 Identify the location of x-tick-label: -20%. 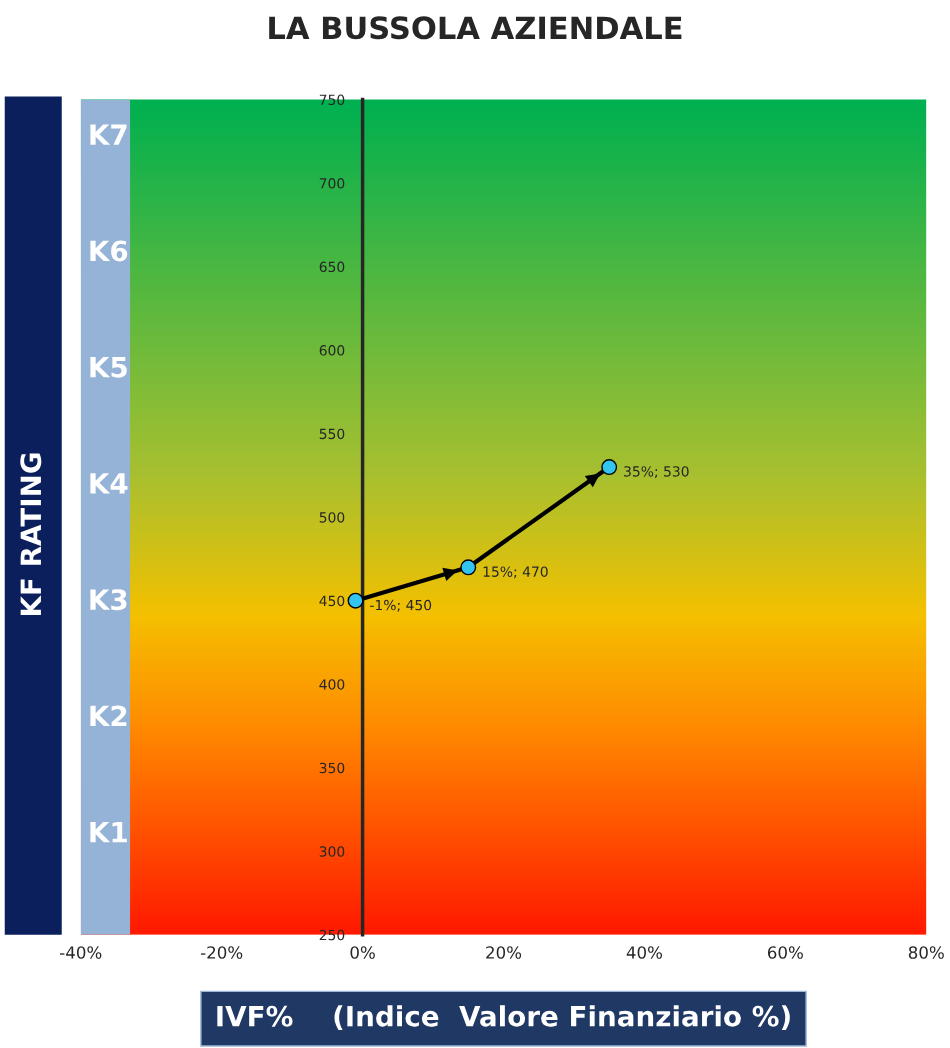
(221, 952).